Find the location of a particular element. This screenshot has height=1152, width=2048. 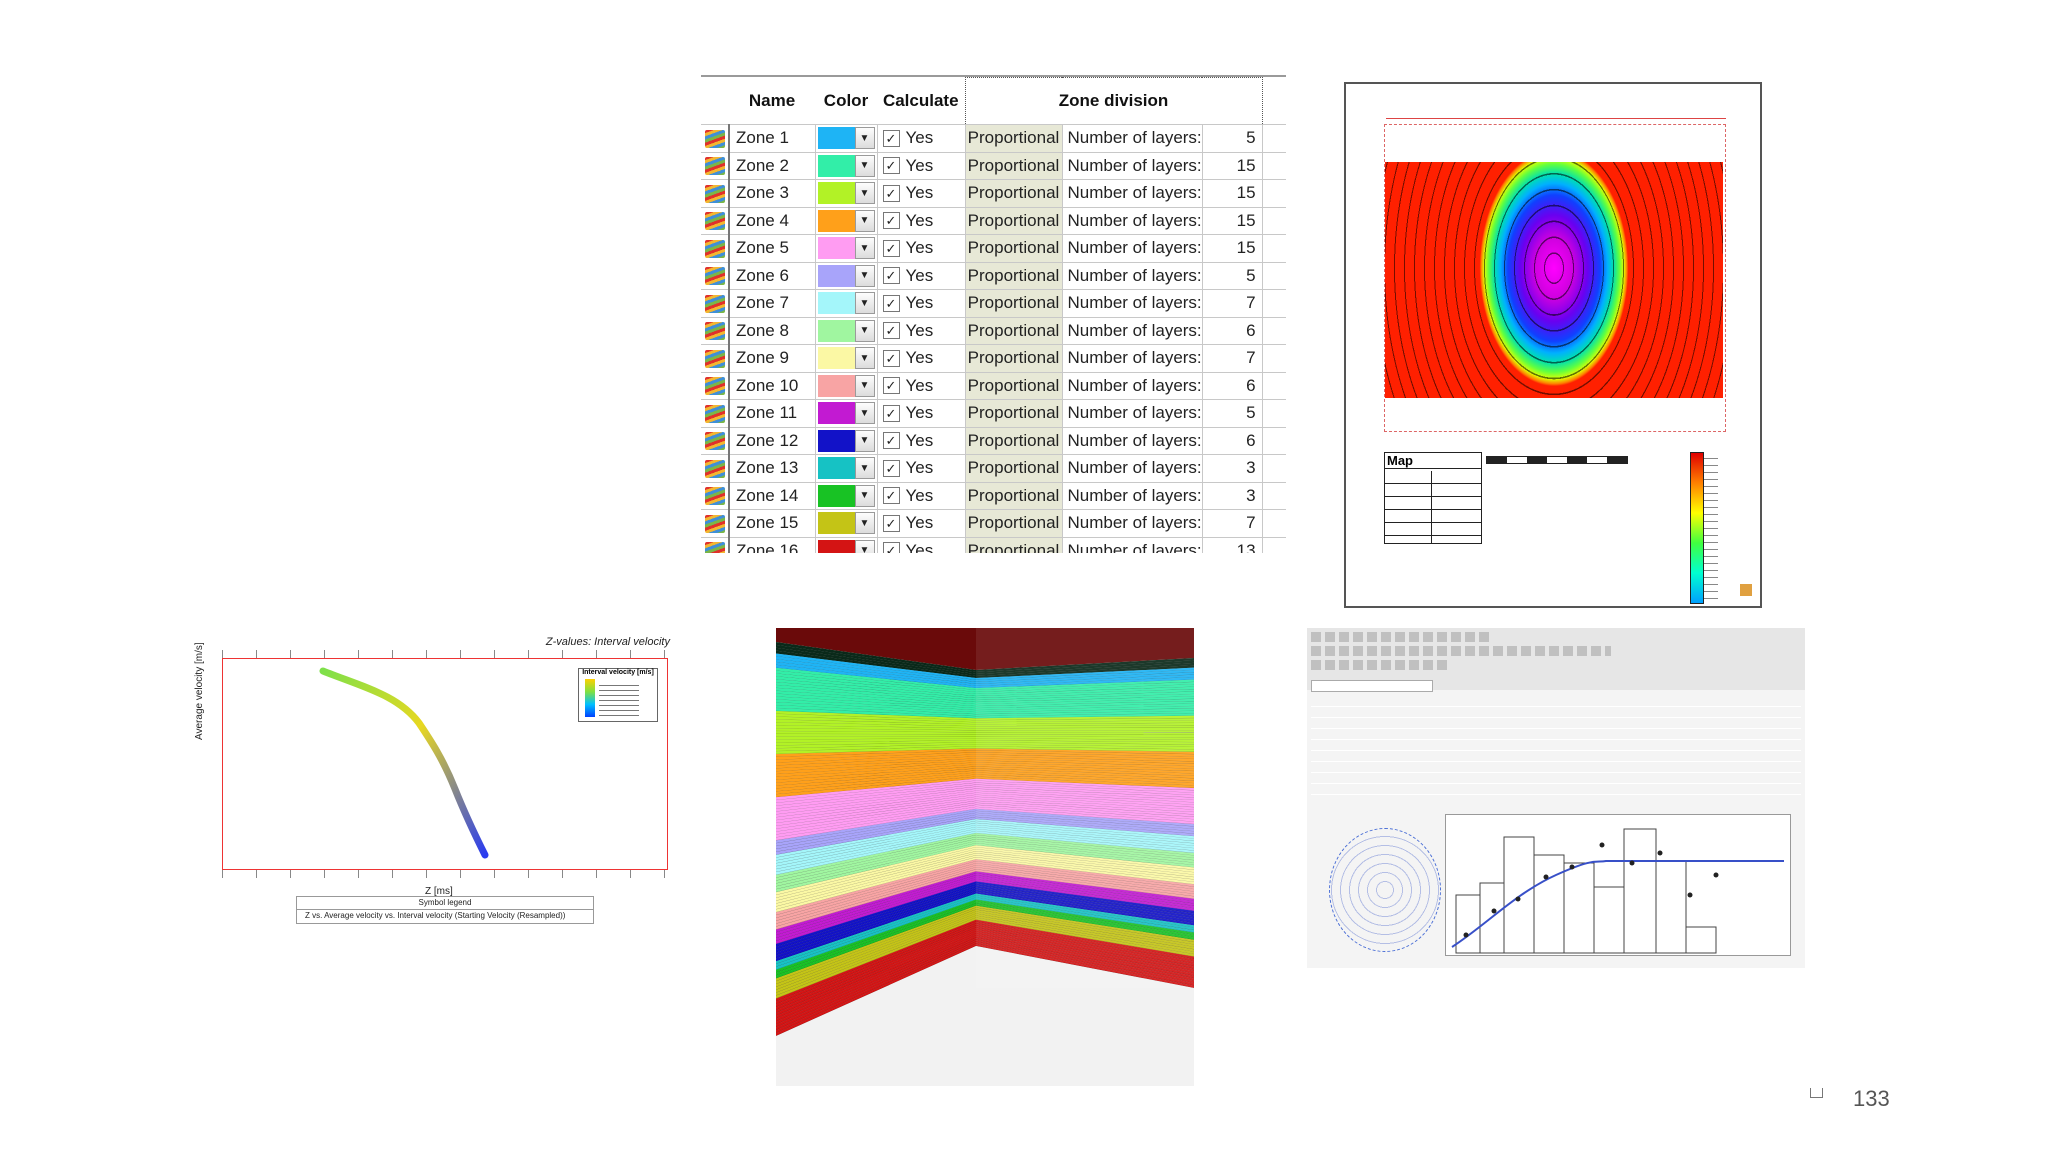

zone-name-cell: Zone 11 is located at coordinates (772, 413).